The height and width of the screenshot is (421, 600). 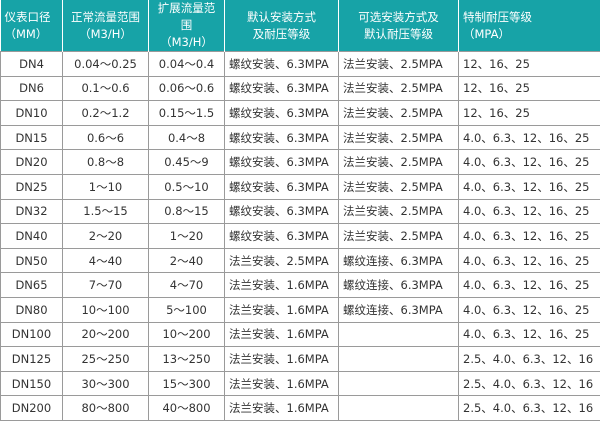 I want to click on cell-diameter: DN100, so click(x=32, y=334).